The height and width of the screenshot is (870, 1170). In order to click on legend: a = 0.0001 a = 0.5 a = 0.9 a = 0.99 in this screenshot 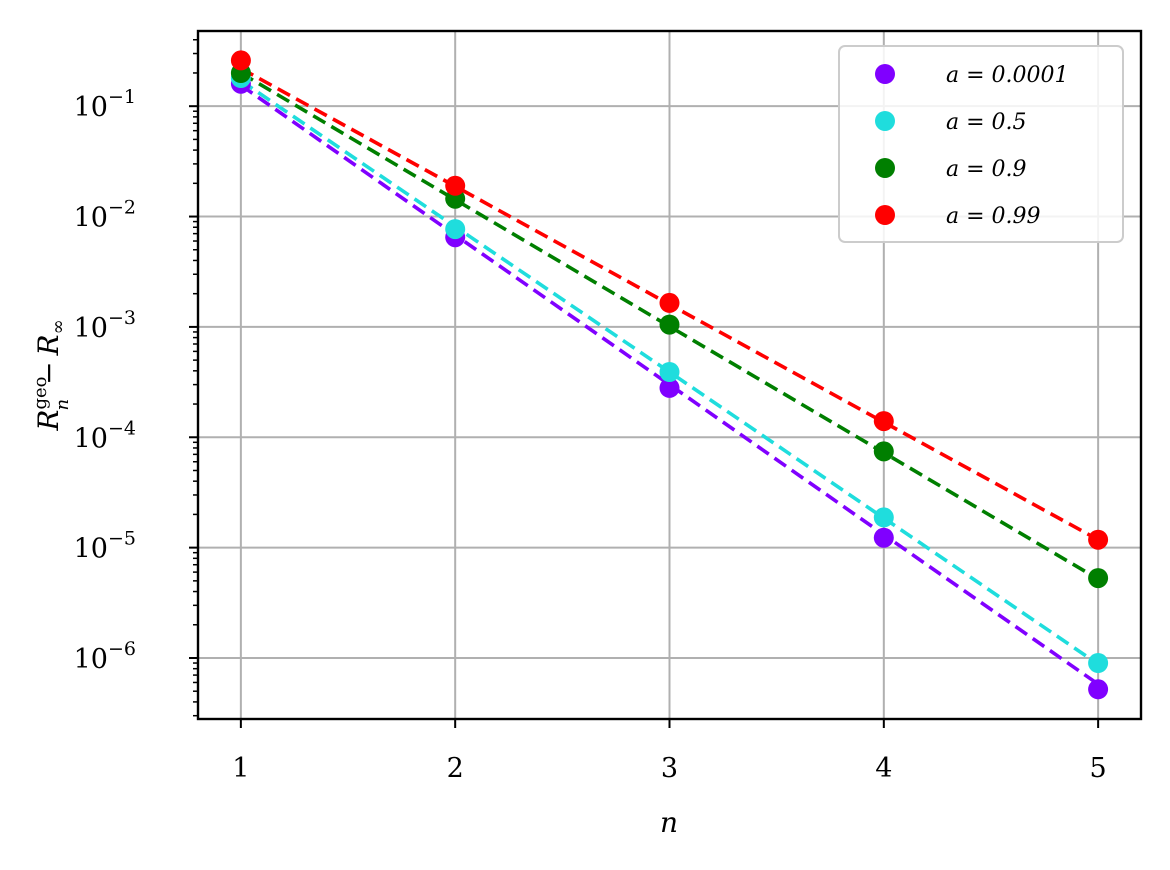, I will do `click(981, 144)`.